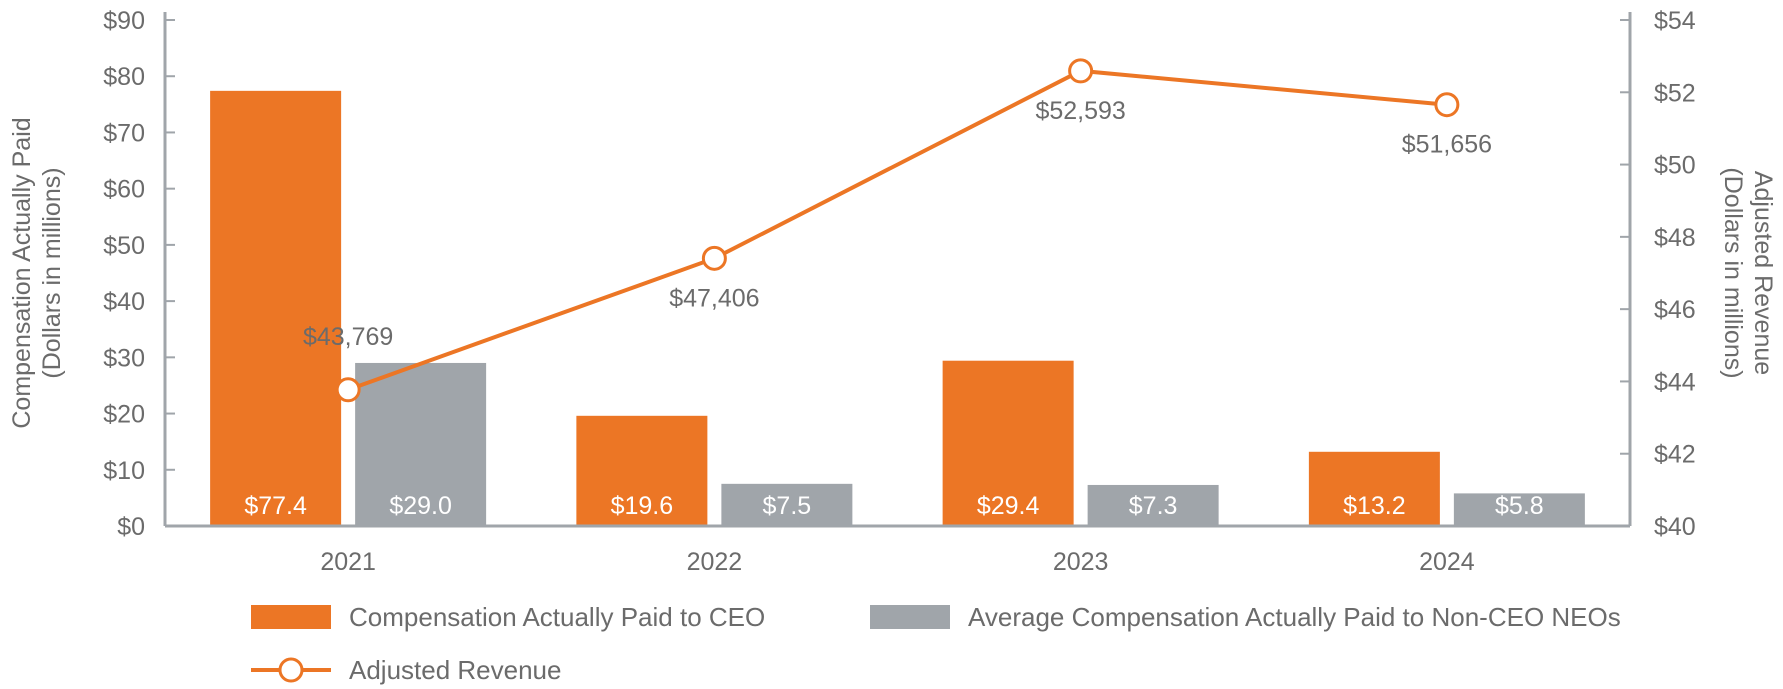 The width and height of the screenshot is (1783, 689). What do you see at coordinates (1675, 21) in the screenshot?
I see `right-tick-label: $54` at bounding box center [1675, 21].